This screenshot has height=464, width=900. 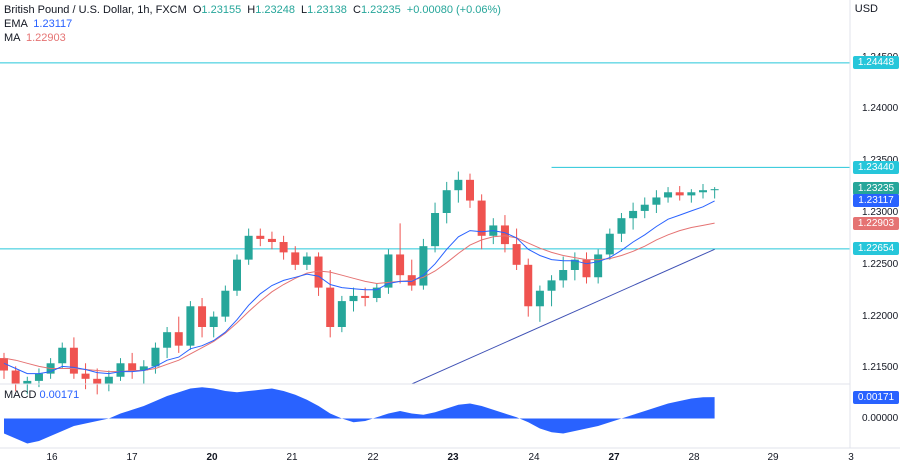 I want to click on ma-legend: MA 1.22903, so click(x=35, y=38).